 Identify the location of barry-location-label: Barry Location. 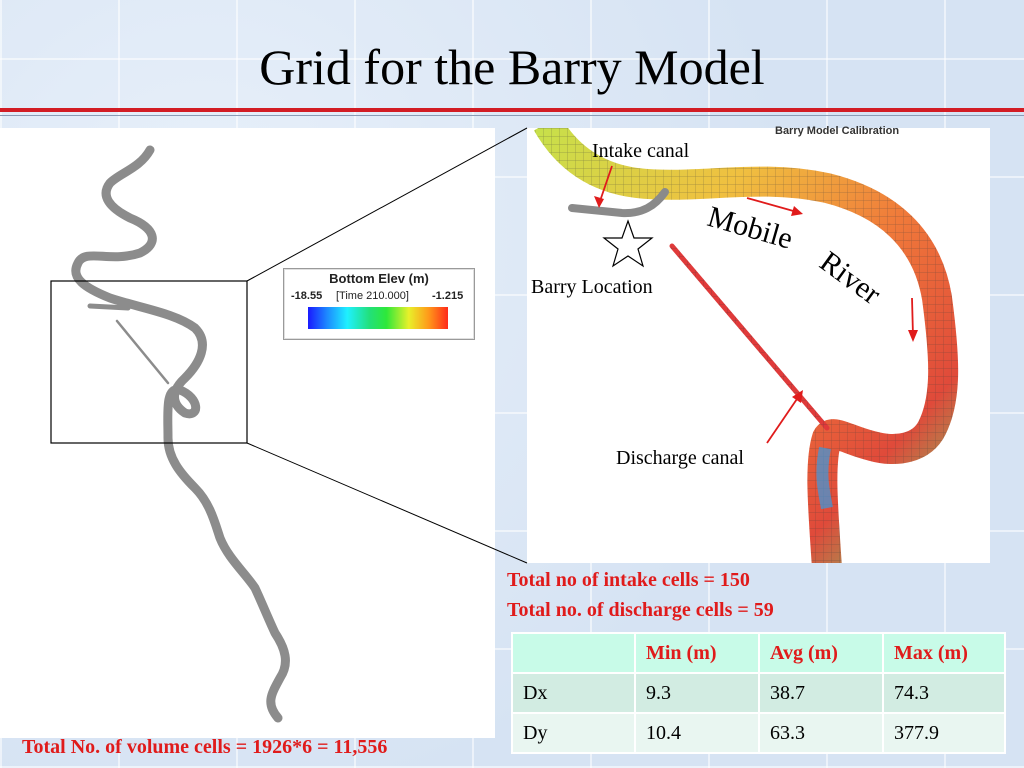
(592, 287).